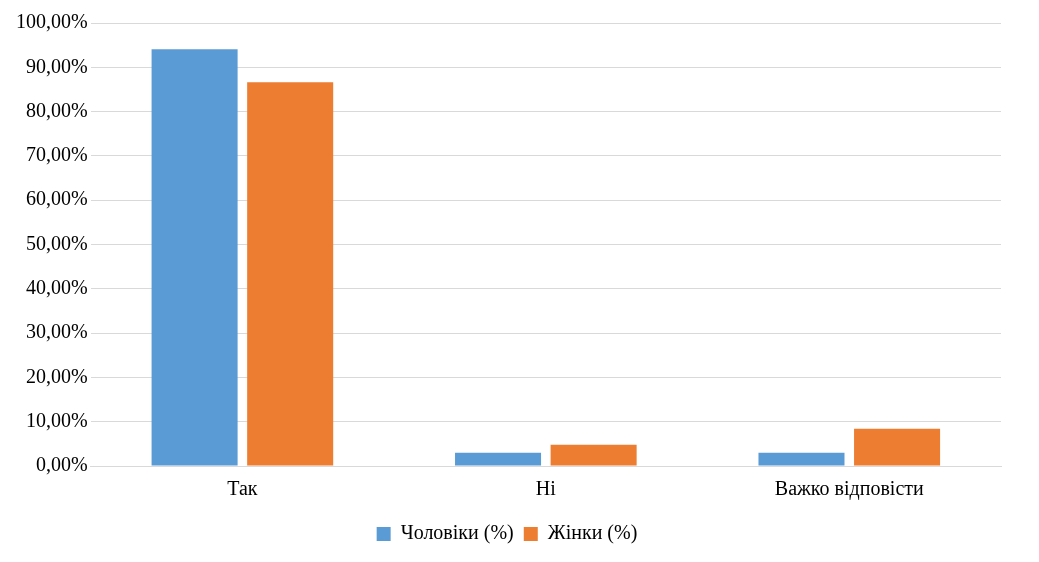  Describe the element at coordinates (61, 464) in the screenshot. I see `y-tick-label: 0,00%` at that location.